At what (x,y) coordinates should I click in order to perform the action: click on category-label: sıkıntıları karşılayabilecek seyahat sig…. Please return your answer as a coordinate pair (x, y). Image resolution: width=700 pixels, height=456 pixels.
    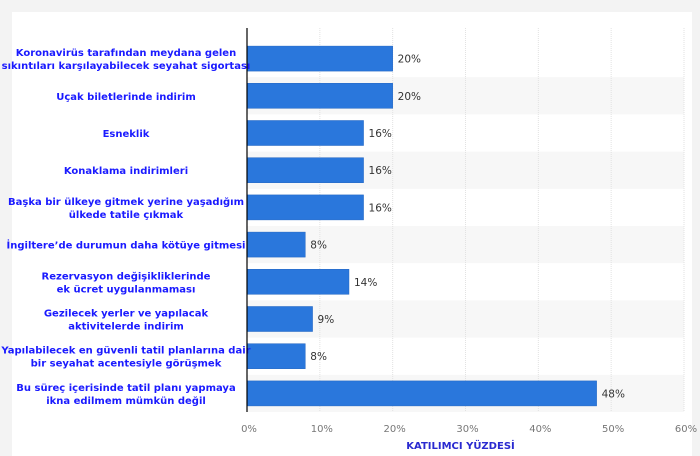
    Looking at the image, I should click on (126, 66).